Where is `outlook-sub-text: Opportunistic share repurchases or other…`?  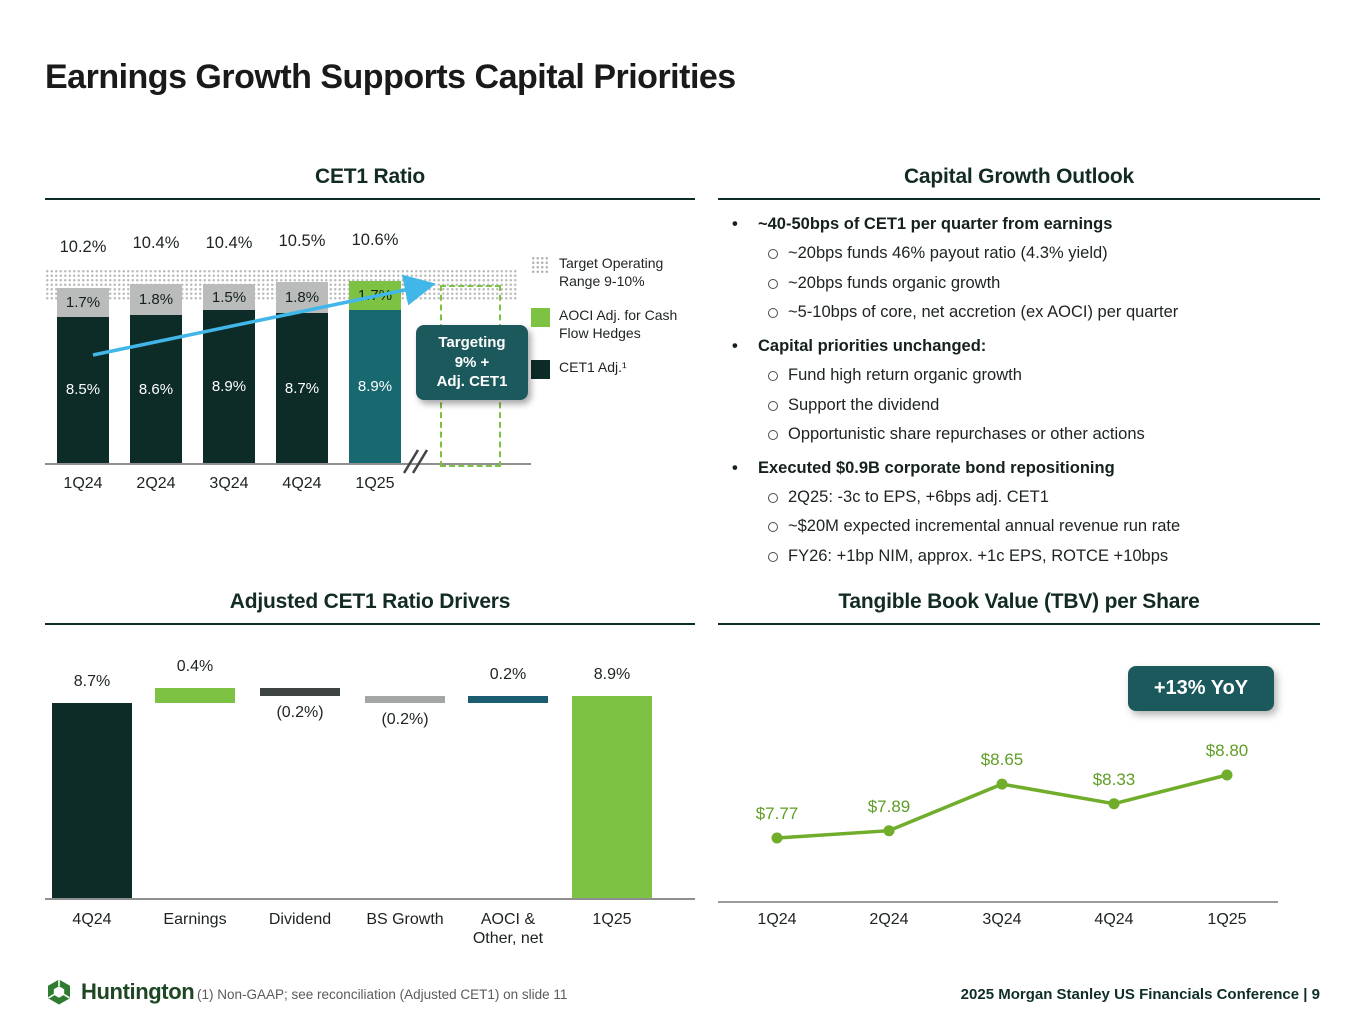
outlook-sub-text: Opportunistic share repurchases or other… is located at coordinates (966, 434).